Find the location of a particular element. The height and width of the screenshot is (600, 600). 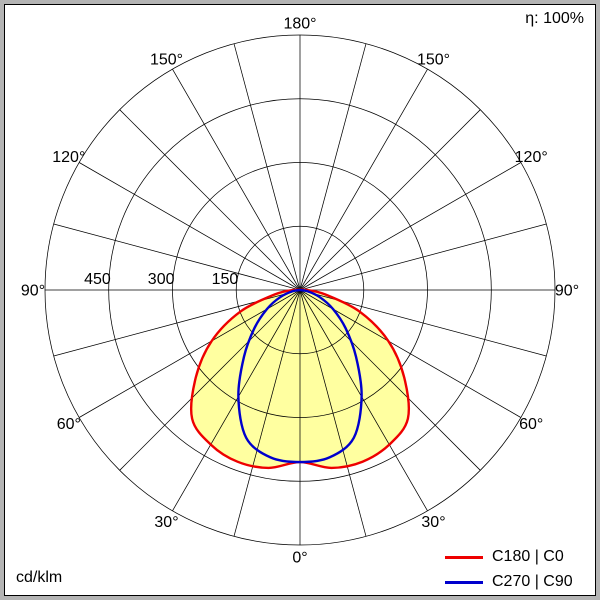

legend-label-c180-c0: C180 | C0 is located at coordinates (528, 556).